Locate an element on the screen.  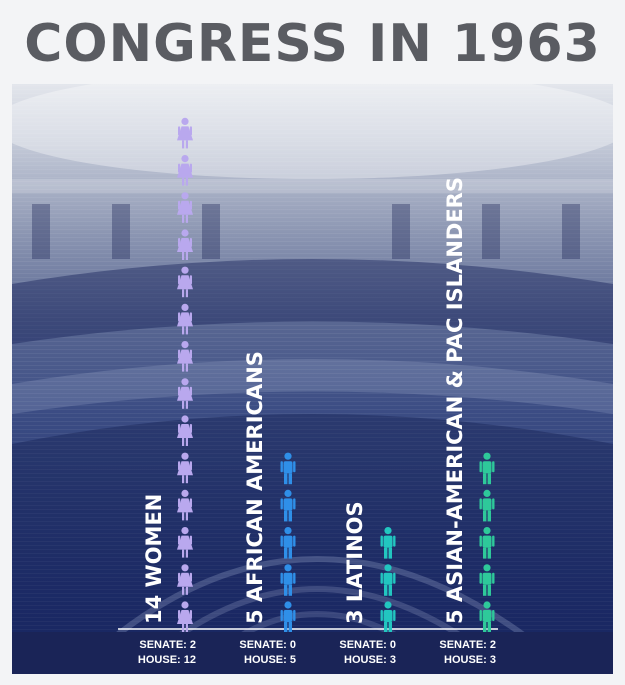
category-label-asian-american: 5 ASIAN-AMERICAN & PAC ISLANDERS is located at coordinates (455, 400).